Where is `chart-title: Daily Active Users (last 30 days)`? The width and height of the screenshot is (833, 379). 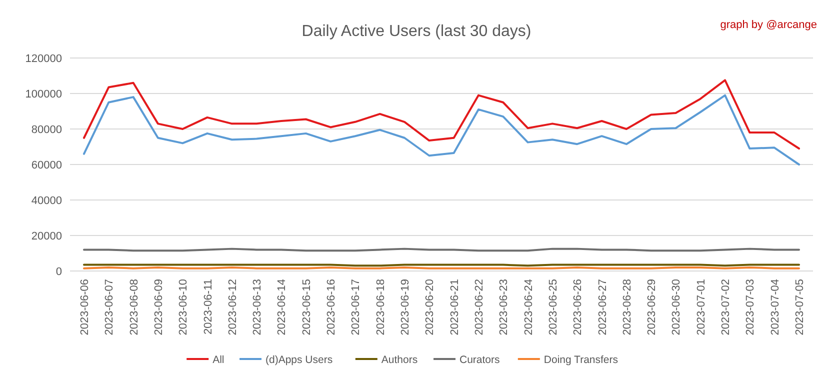 chart-title: Daily Active Users (last 30 days) is located at coordinates (417, 31).